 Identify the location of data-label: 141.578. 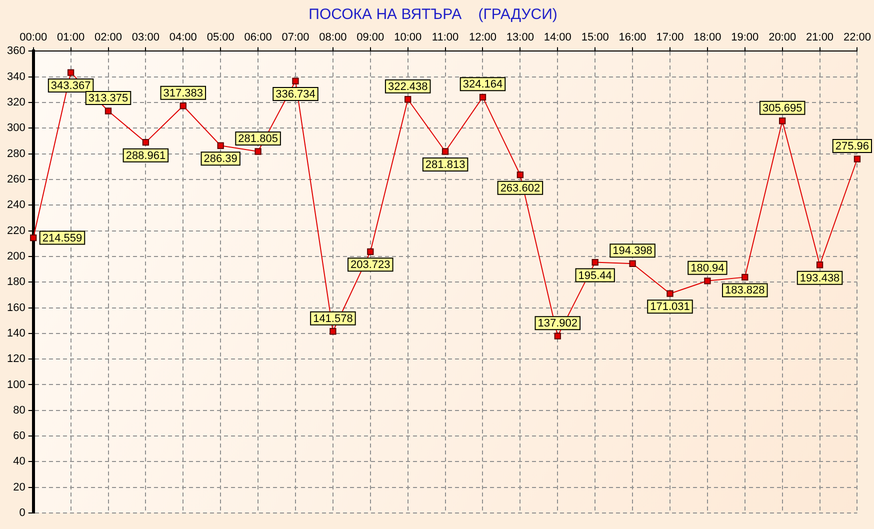
(333, 318).